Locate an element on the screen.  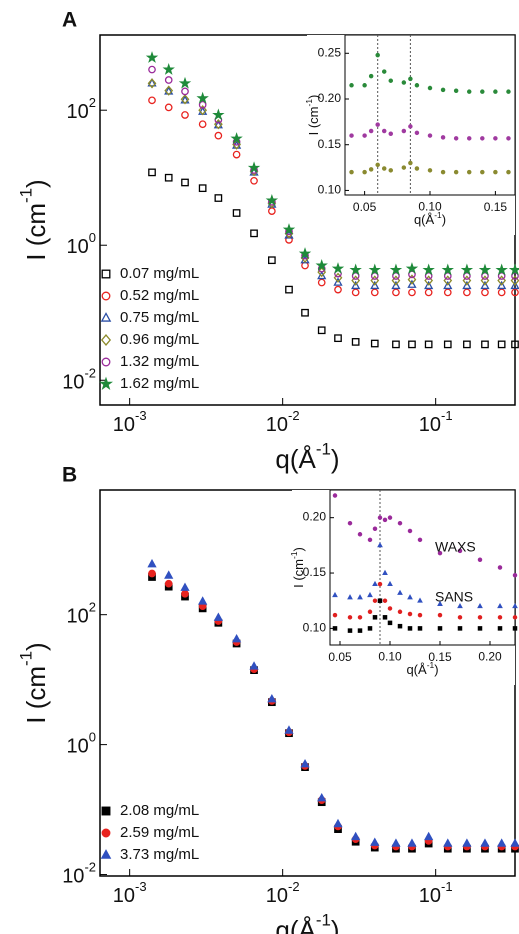
x-tick-label-base: 0.20 is located at coordinates (490, 657).